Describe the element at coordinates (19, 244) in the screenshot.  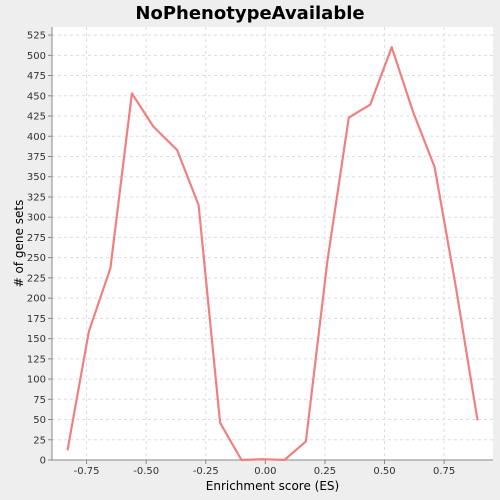
I see `y-axis-label: # of gene sets` at that location.